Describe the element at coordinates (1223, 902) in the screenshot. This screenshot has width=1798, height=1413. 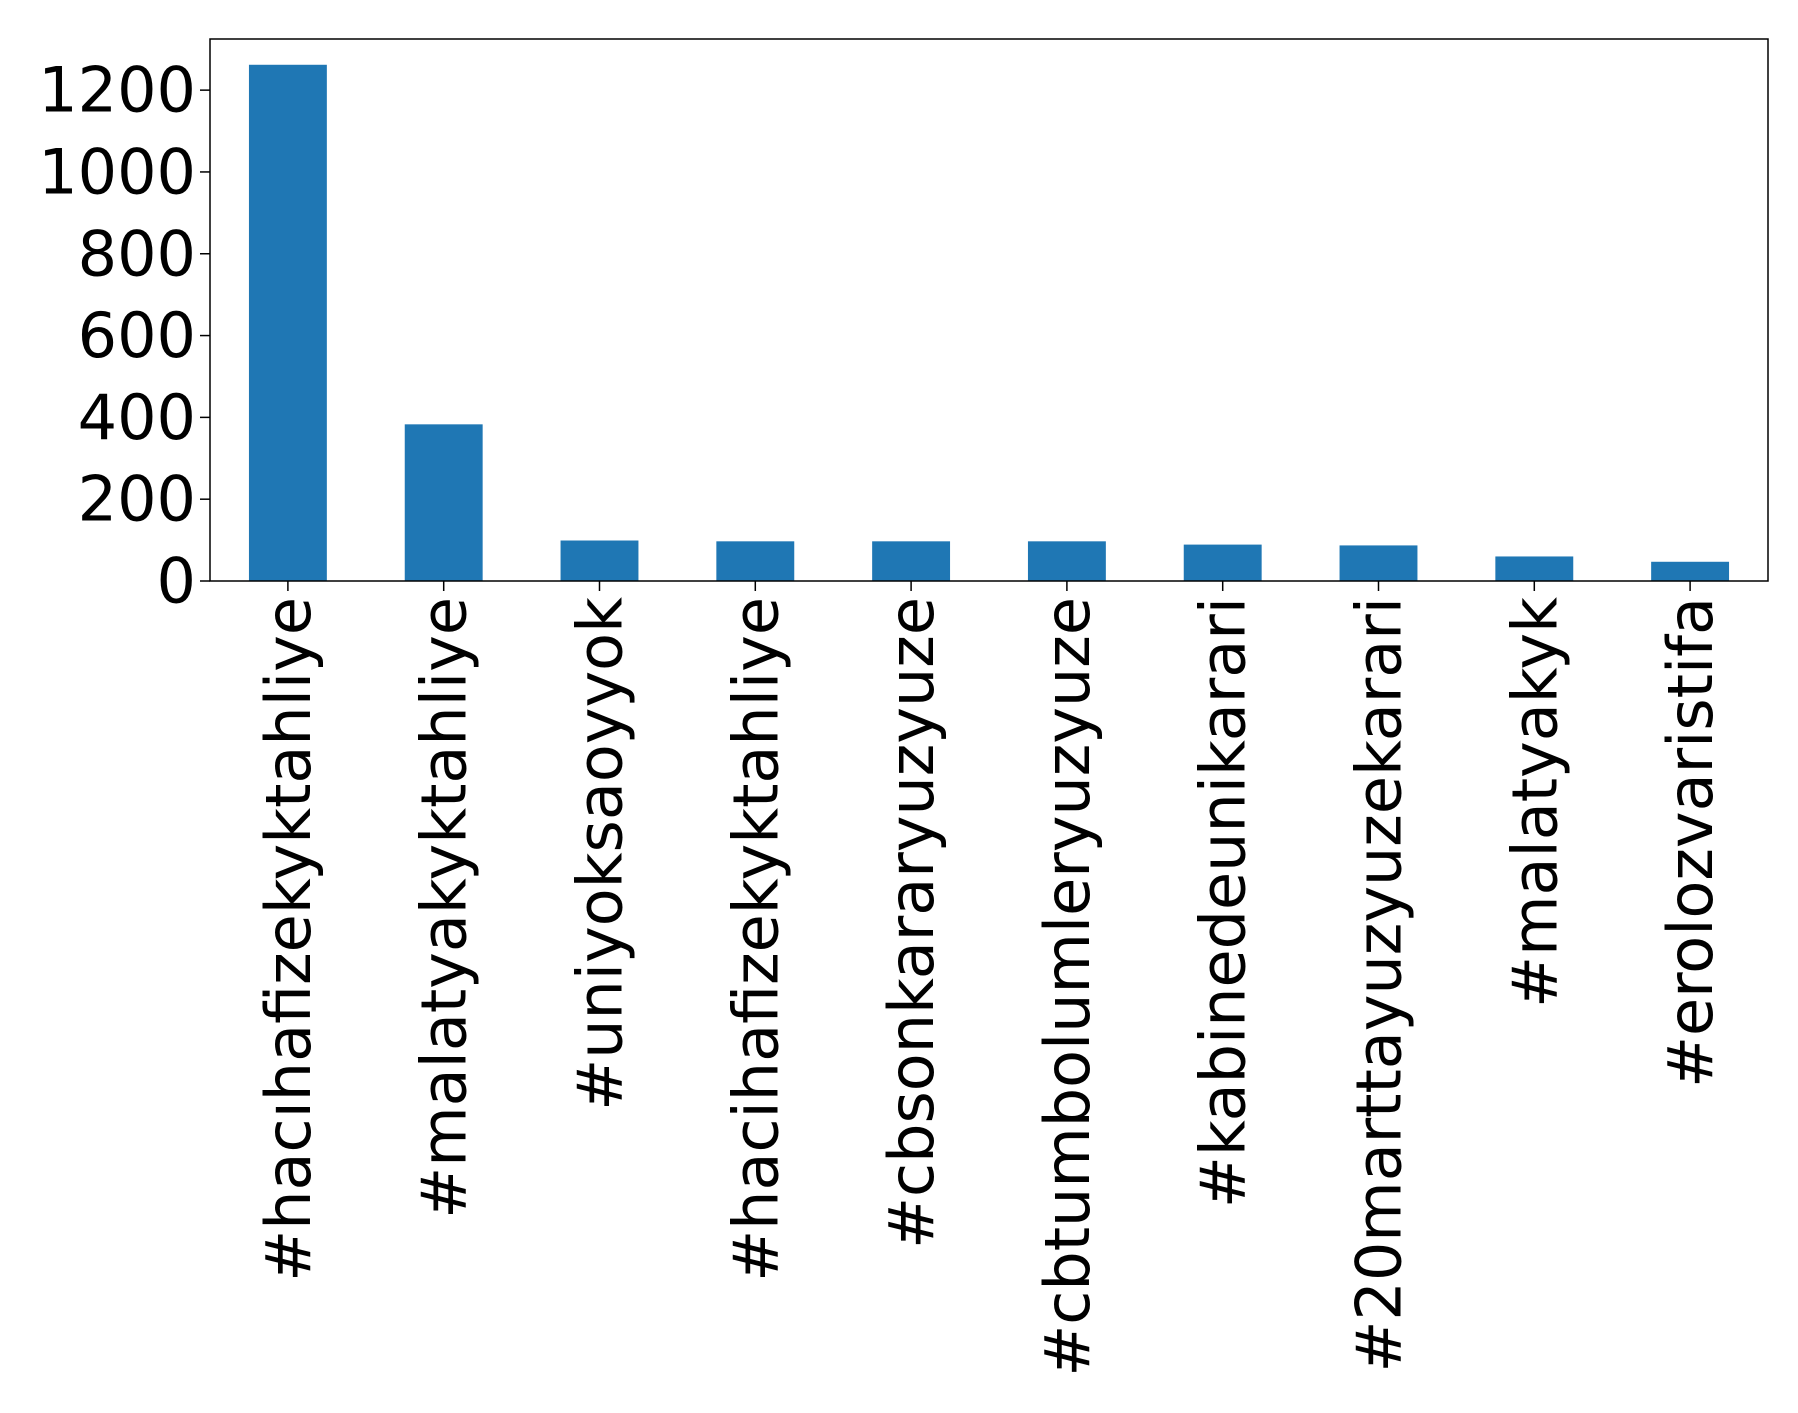
I see `x-tick-label: #kabinedeunikarari` at that location.